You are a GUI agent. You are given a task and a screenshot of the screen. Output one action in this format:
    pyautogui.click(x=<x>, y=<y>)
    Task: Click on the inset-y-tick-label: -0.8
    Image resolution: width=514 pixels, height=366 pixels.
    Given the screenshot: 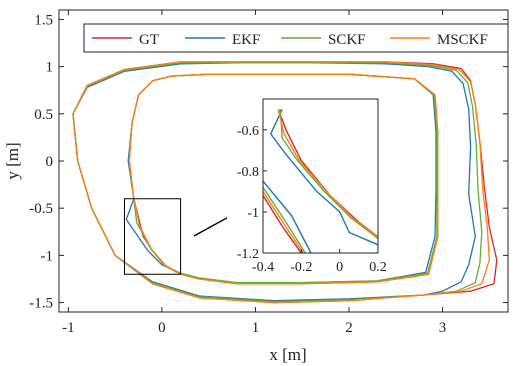 What is the action you would take?
    pyautogui.click(x=248, y=172)
    